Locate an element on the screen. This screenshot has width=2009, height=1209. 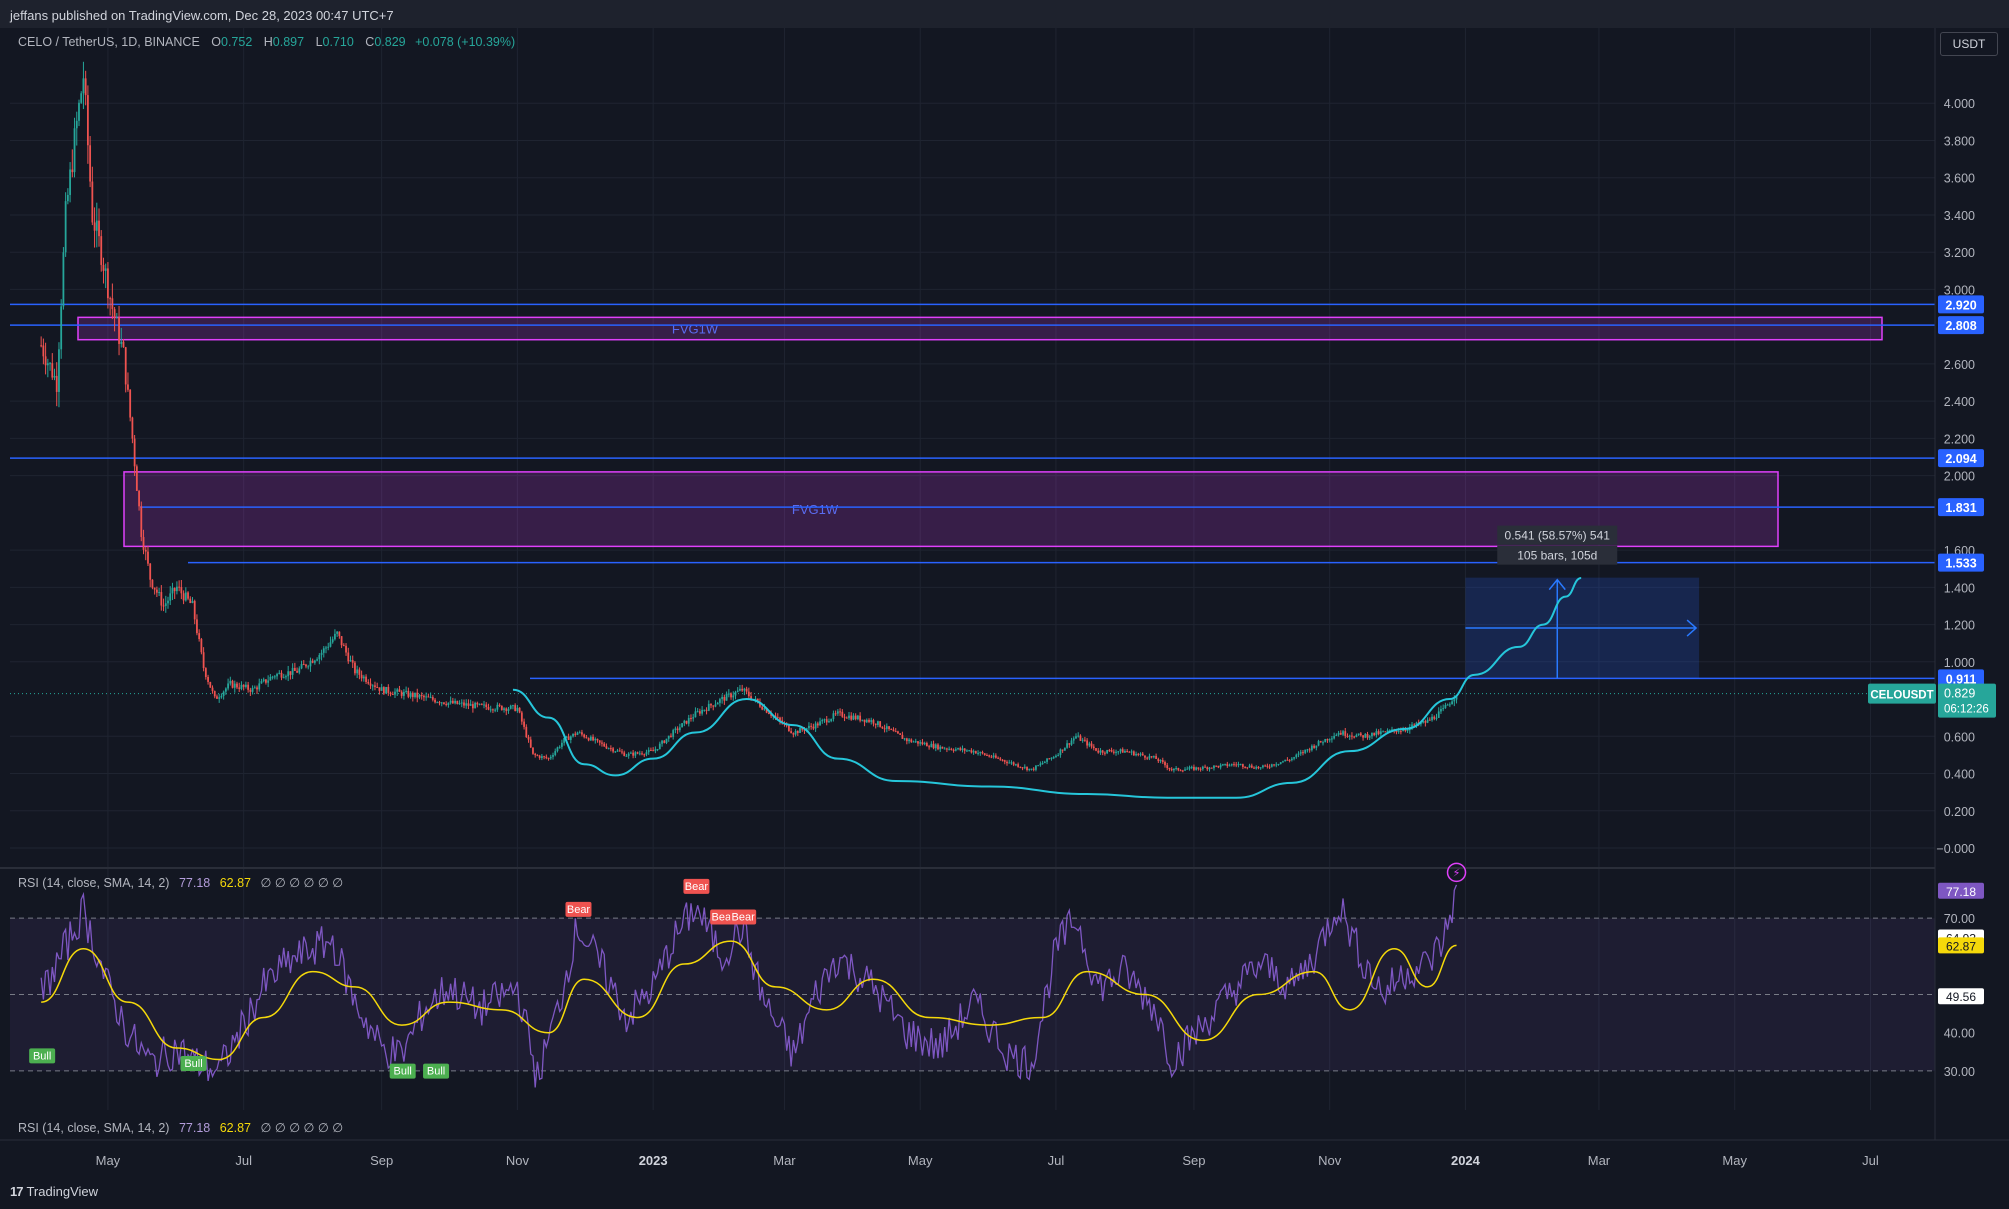
time-tick-label: Mar is located at coordinates (784, 1160).